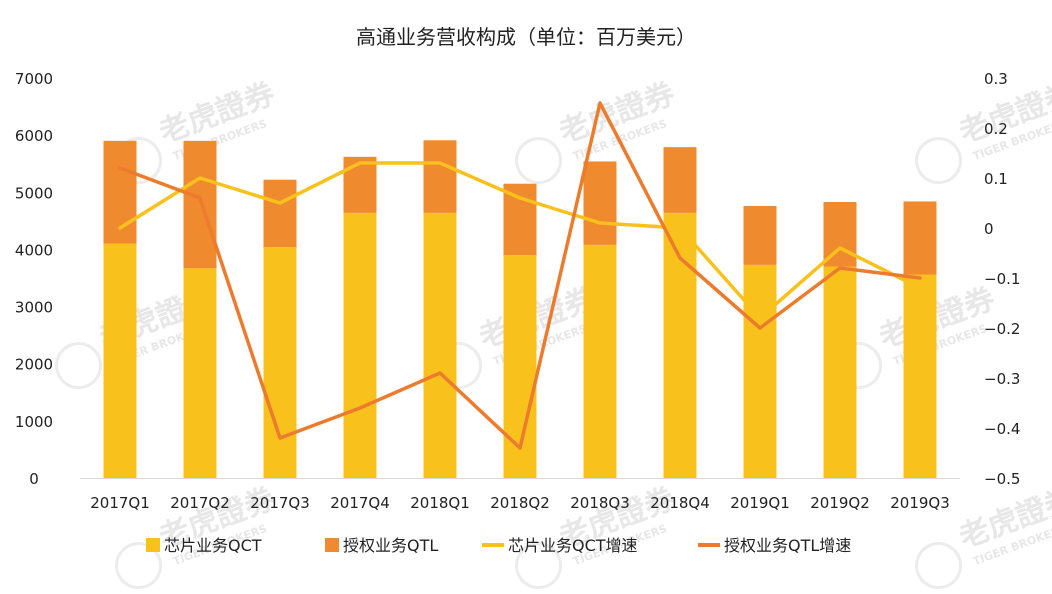 The width and height of the screenshot is (1052, 594). I want to click on x-axis-tick: 2017Q4, so click(360, 503).